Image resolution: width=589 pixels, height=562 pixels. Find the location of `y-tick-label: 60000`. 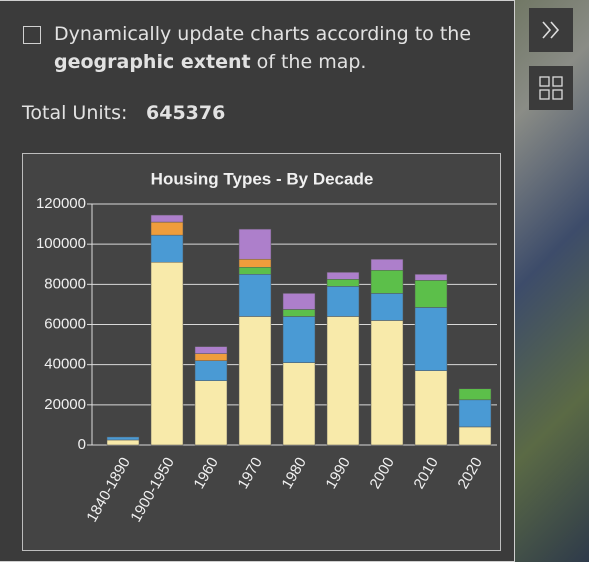

y-tick-label: 60000 is located at coordinates (65, 323).